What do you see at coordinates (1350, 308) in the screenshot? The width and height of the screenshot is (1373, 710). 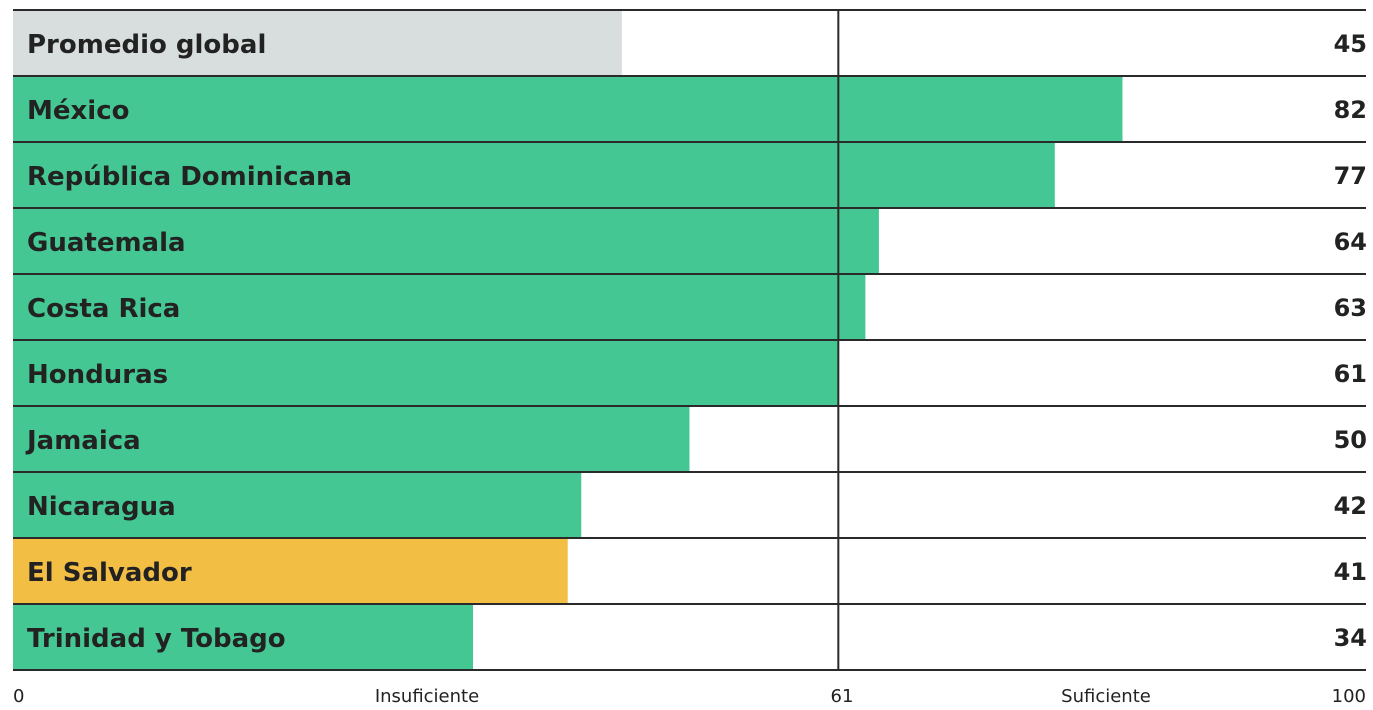 I see `value-label: 63` at bounding box center [1350, 308].